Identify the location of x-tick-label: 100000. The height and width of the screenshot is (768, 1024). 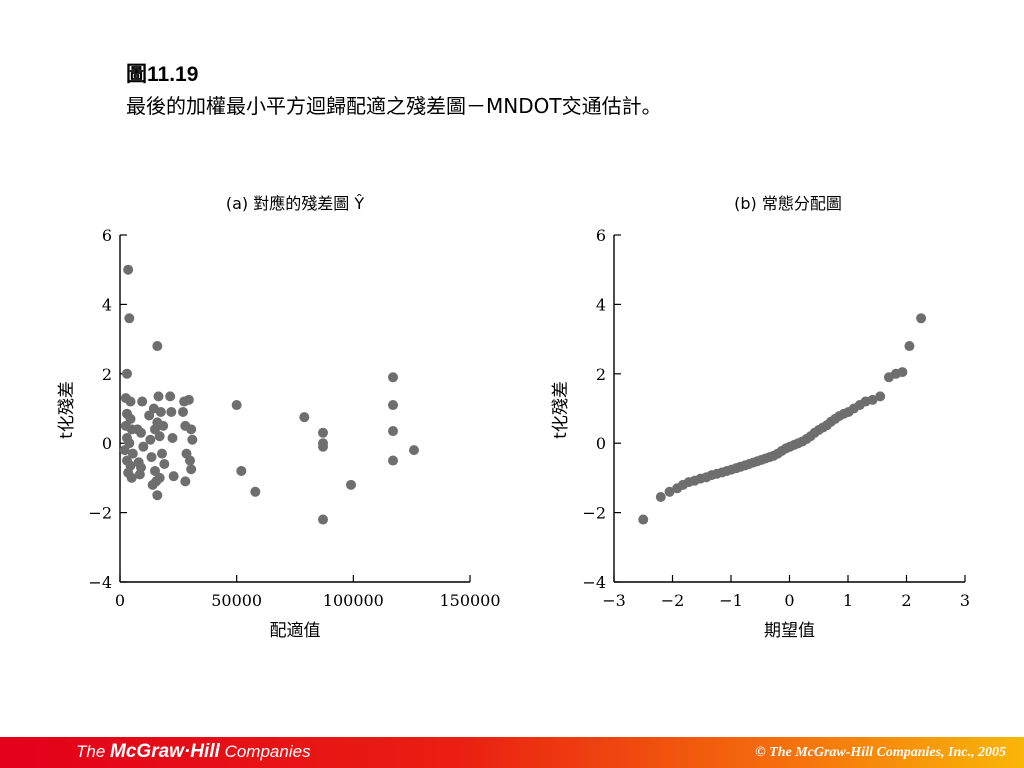
(353, 600).